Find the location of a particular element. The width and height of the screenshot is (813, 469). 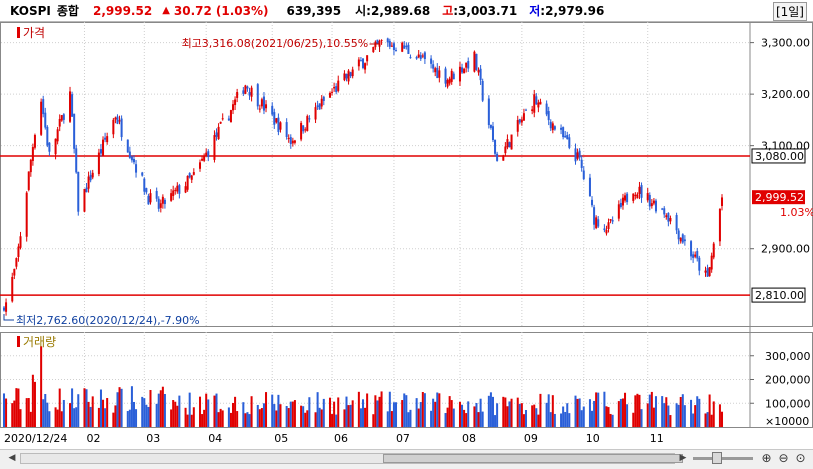

price-panel-marker is located at coordinates (18, 32).